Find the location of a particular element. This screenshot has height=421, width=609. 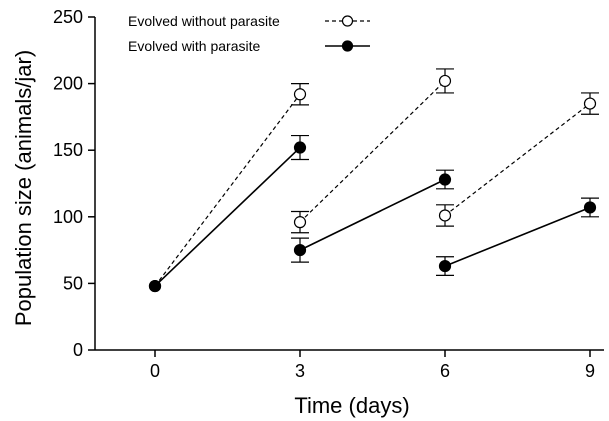

legend-item-without-parasite: Evolved without parasite is located at coordinates (249, 21).